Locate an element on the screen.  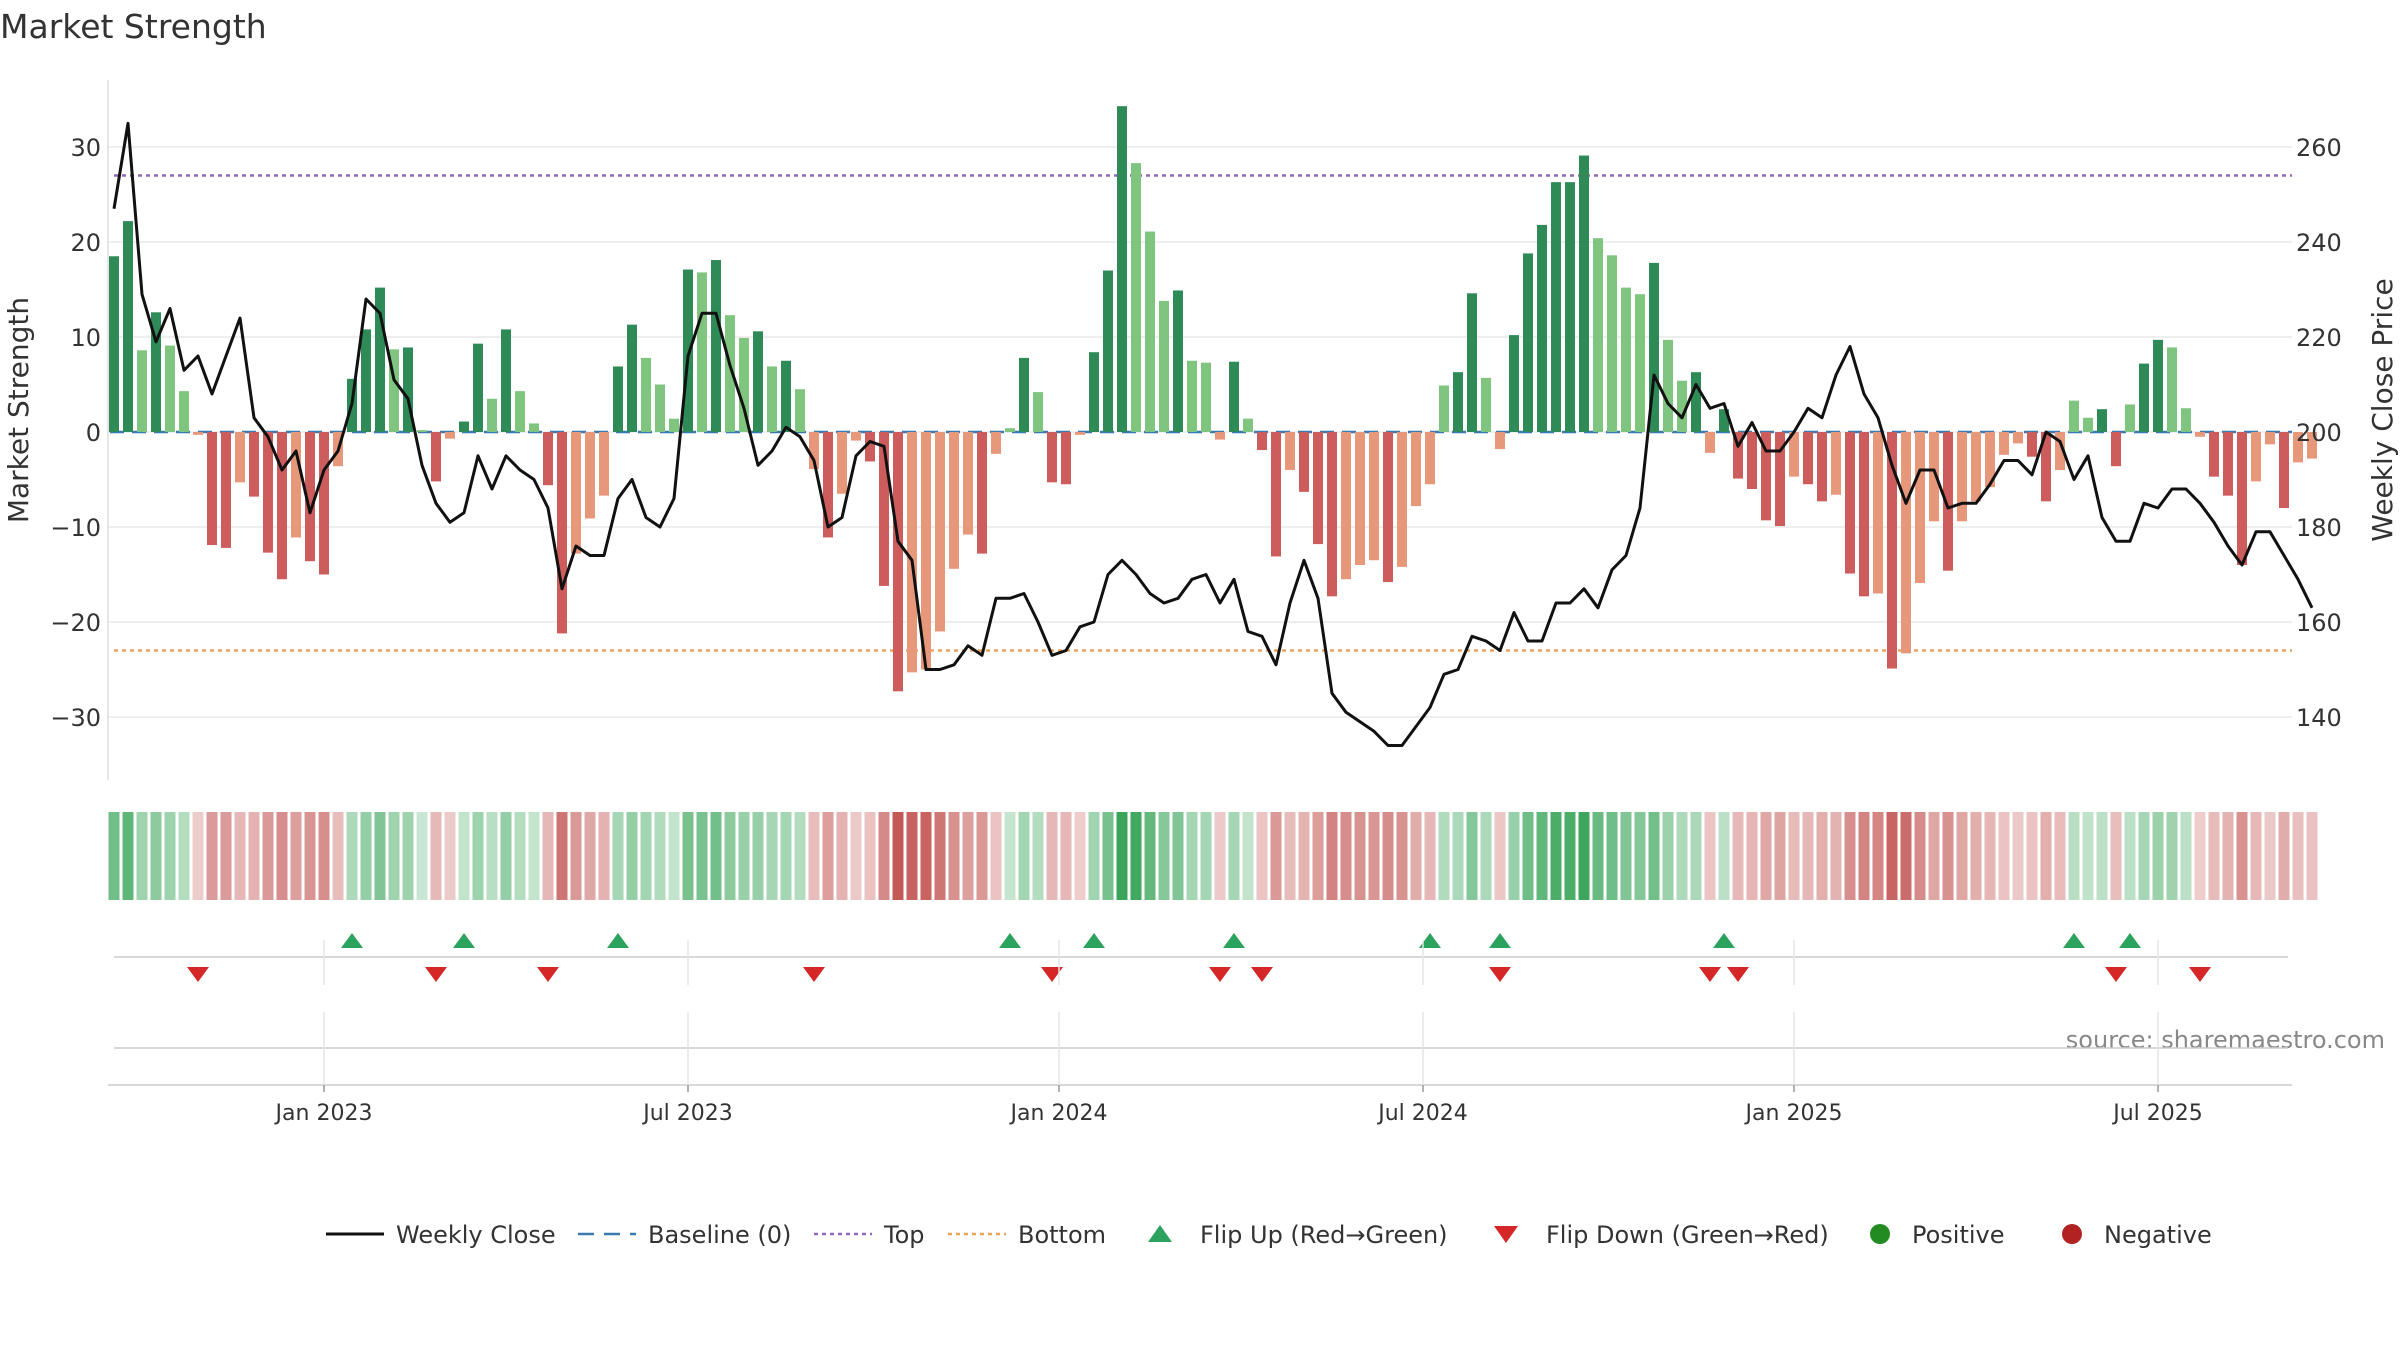
legend-swatch-triangle-down is located at coordinates (1506, 1234).